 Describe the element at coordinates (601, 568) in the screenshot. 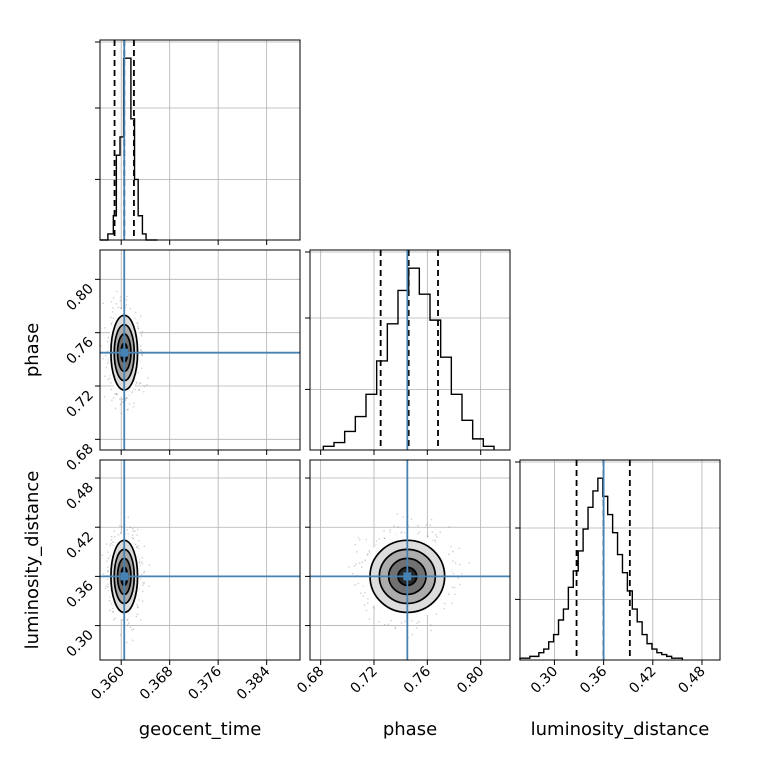

I see `histogram-luminosity_distance` at that location.